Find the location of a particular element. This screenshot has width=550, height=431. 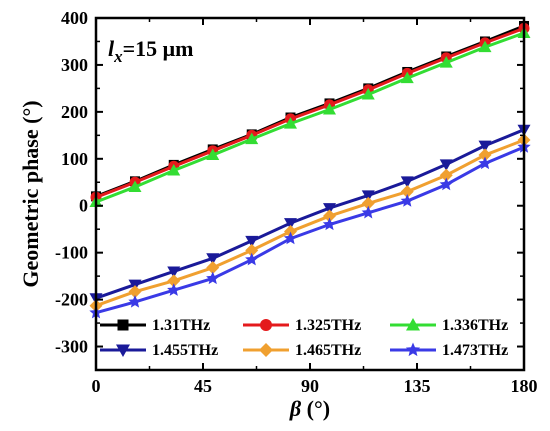

y-tick-label: -300 is located at coordinates (71, 347).